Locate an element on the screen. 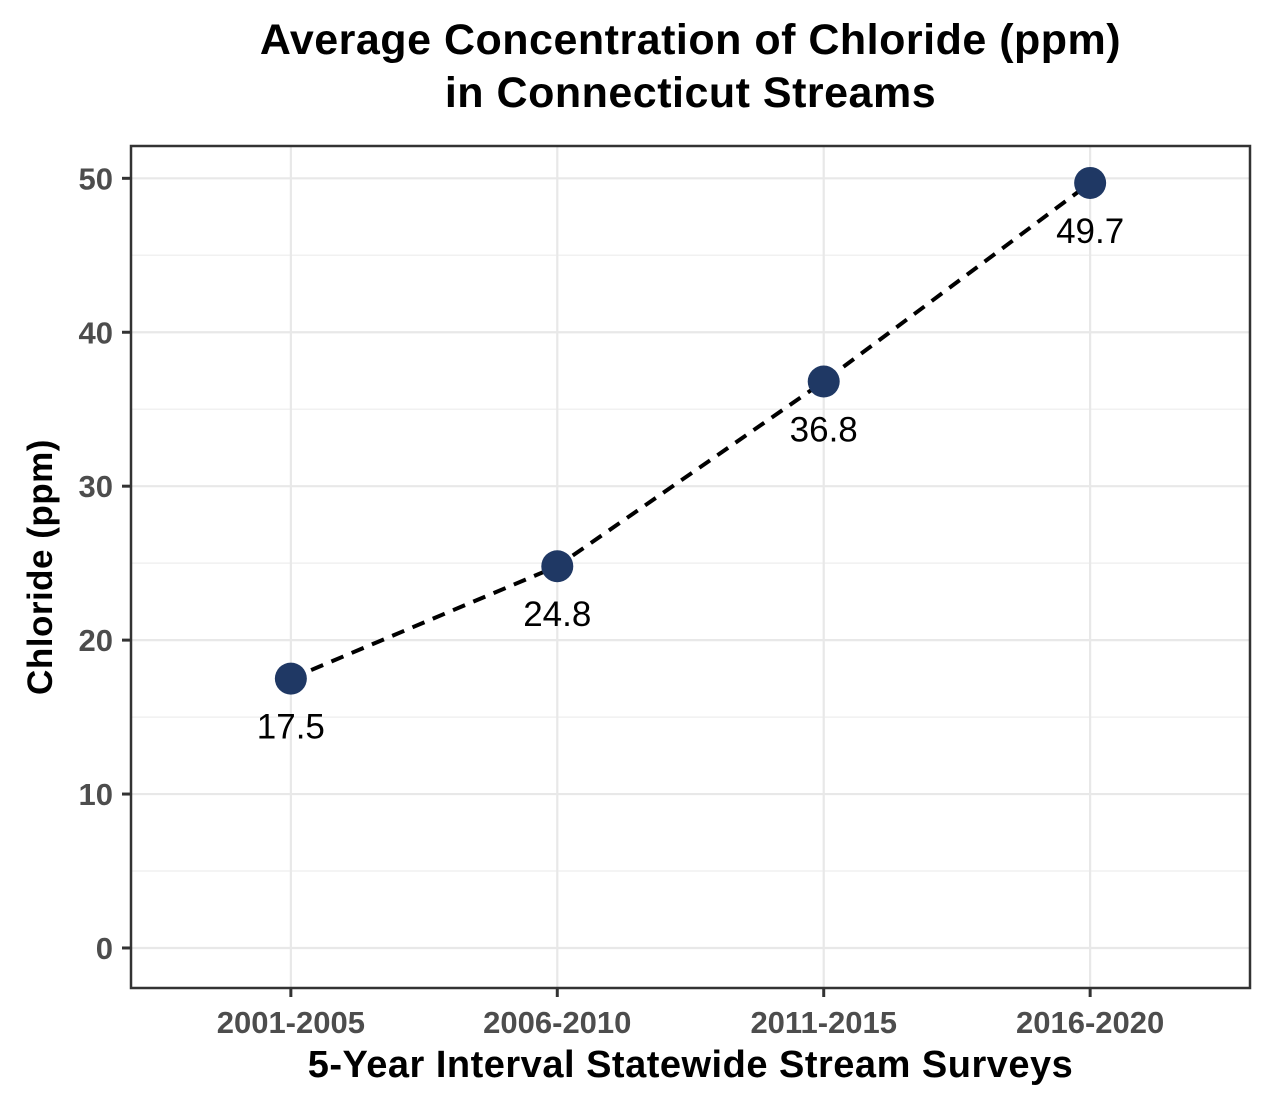  point-label: 17.5 is located at coordinates (291, 727).